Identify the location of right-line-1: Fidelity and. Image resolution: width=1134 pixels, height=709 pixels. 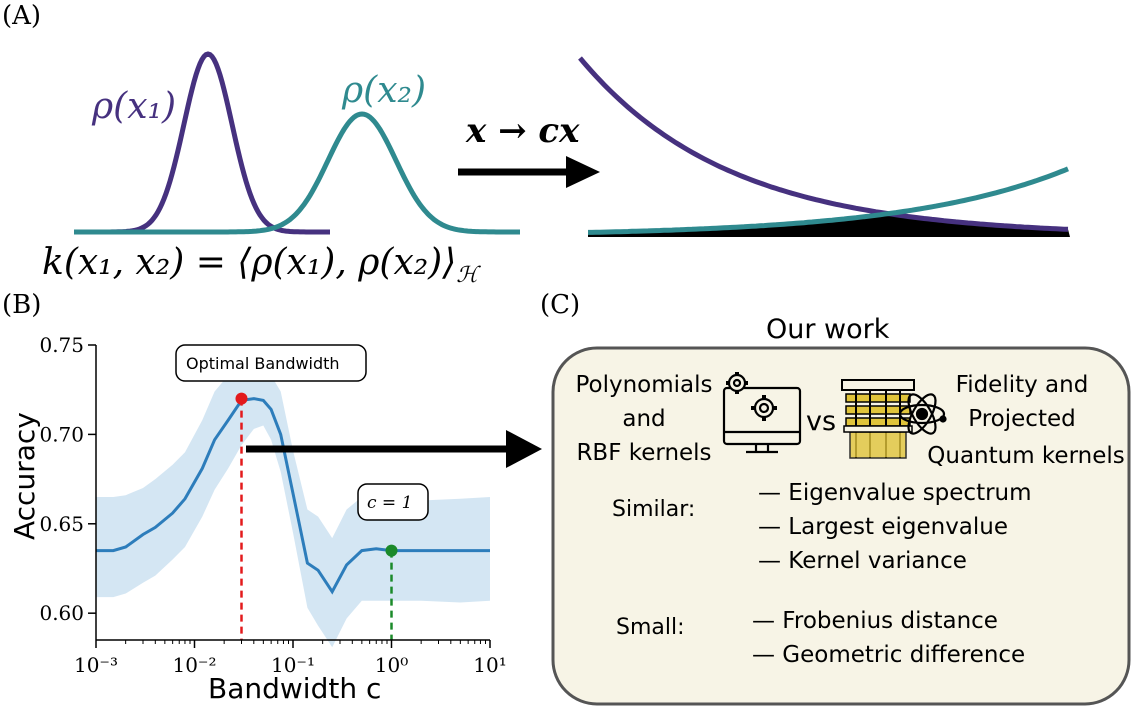
(1022, 385).